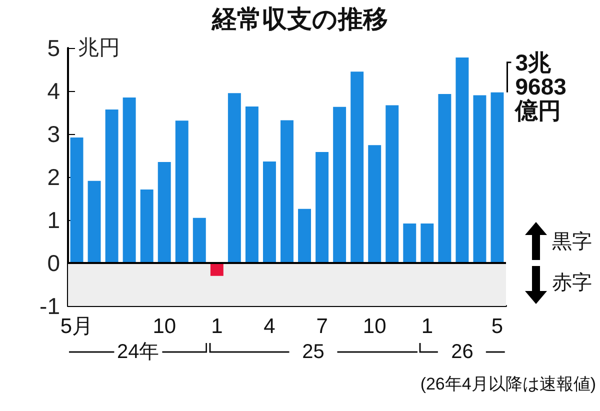 The height and width of the screenshot is (411, 600). I want to click on annotation: 3兆 9683 億円, so click(540, 86).